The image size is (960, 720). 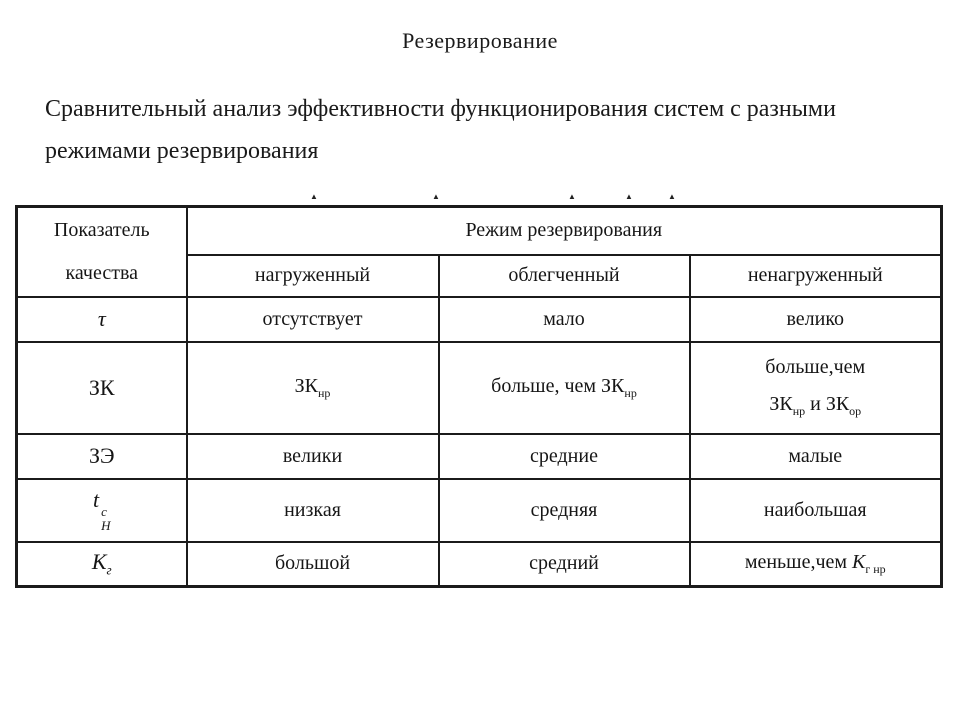 I want to click on indicator-cell: Кг, so click(x=101, y=564).